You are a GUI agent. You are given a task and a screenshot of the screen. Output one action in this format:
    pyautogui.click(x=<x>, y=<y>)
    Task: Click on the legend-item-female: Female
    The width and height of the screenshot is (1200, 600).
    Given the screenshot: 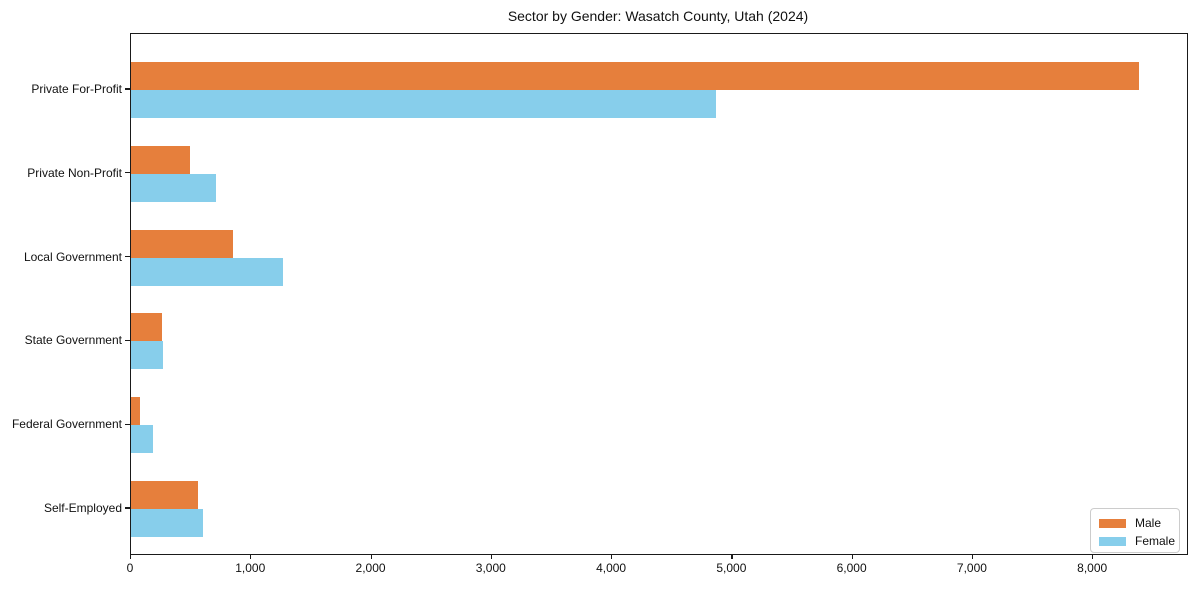 What is the action you would take?
    pyautogui.click(x=1137, y=541)
    